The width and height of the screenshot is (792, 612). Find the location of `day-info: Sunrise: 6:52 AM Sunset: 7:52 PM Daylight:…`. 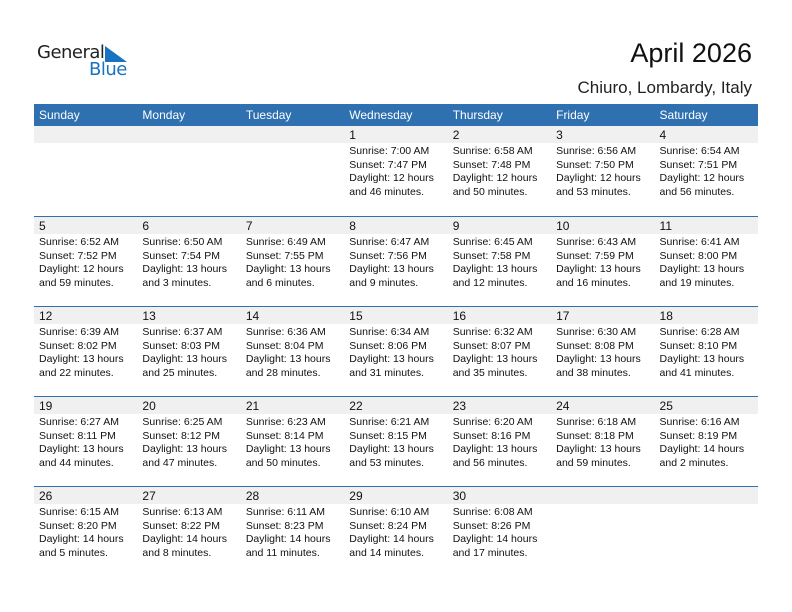

day-info: Sunrise: 6:52 AM Sunset: 7:52 PM Daylight:… is located at coordinates (85, 262).